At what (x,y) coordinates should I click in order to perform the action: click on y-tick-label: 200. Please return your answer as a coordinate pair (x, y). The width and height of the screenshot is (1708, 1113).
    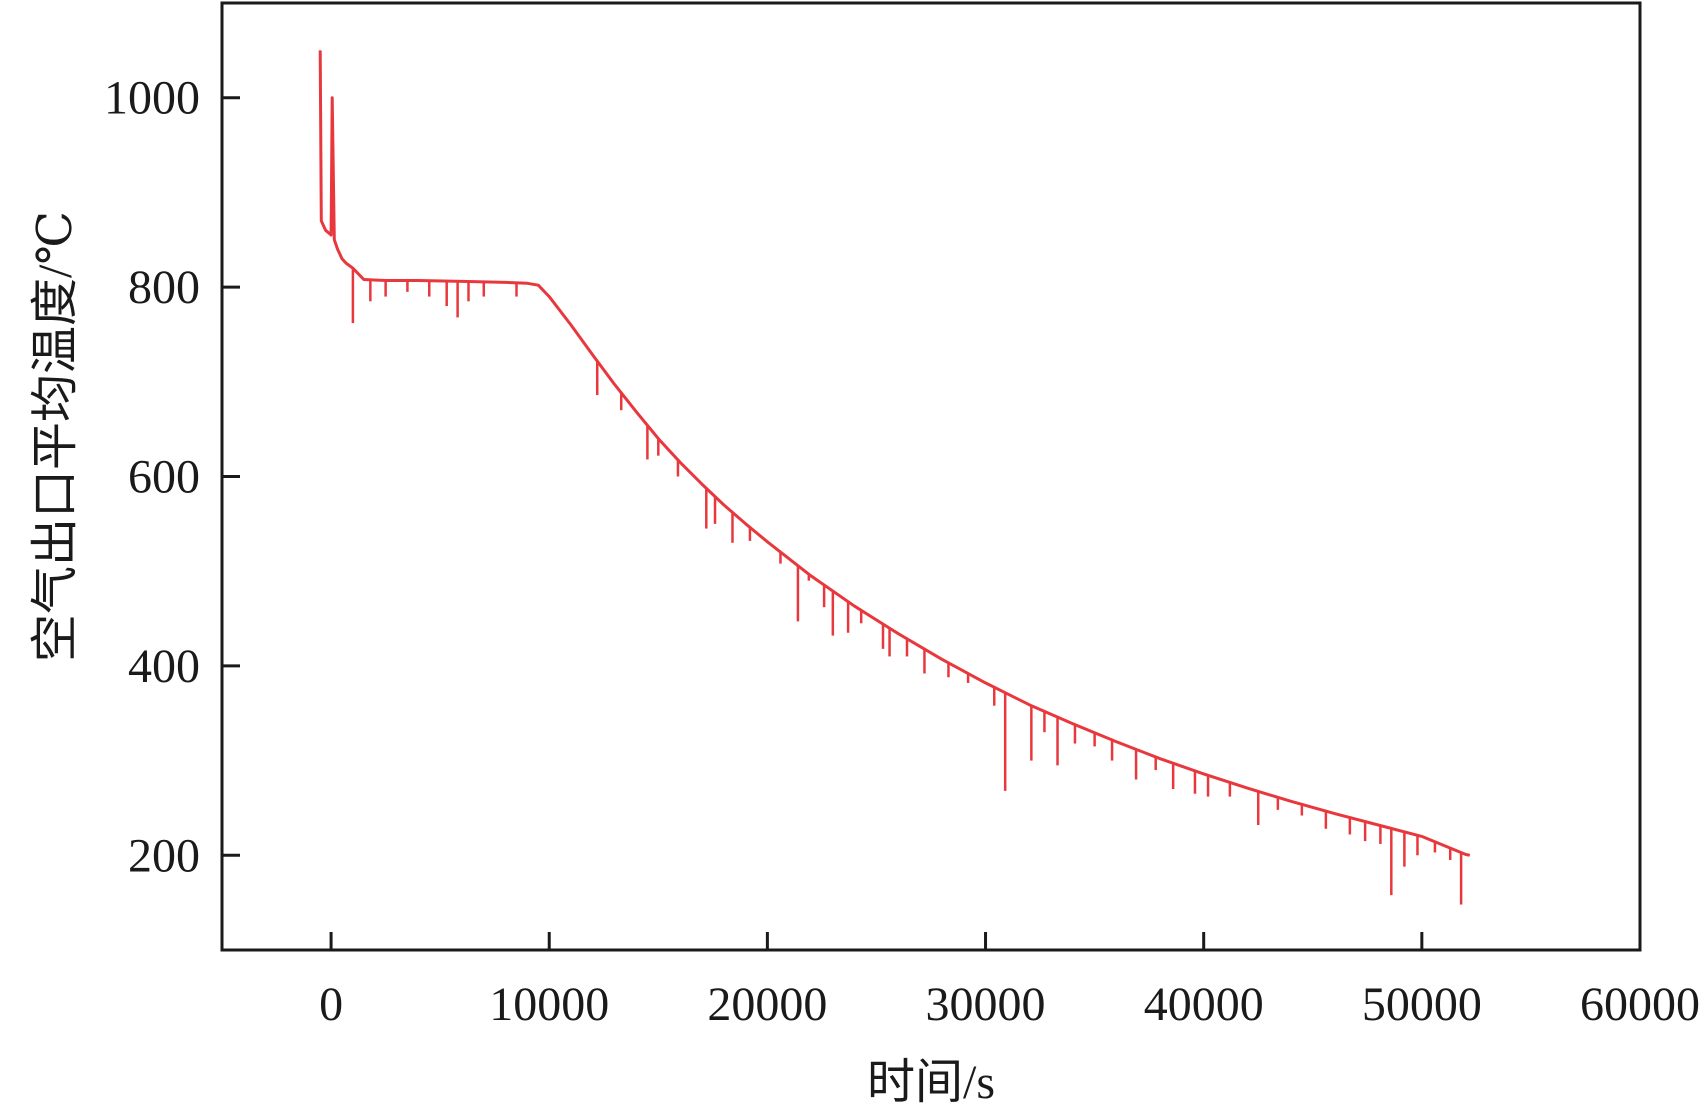
    Looking at the image, I should click on (164, 855).